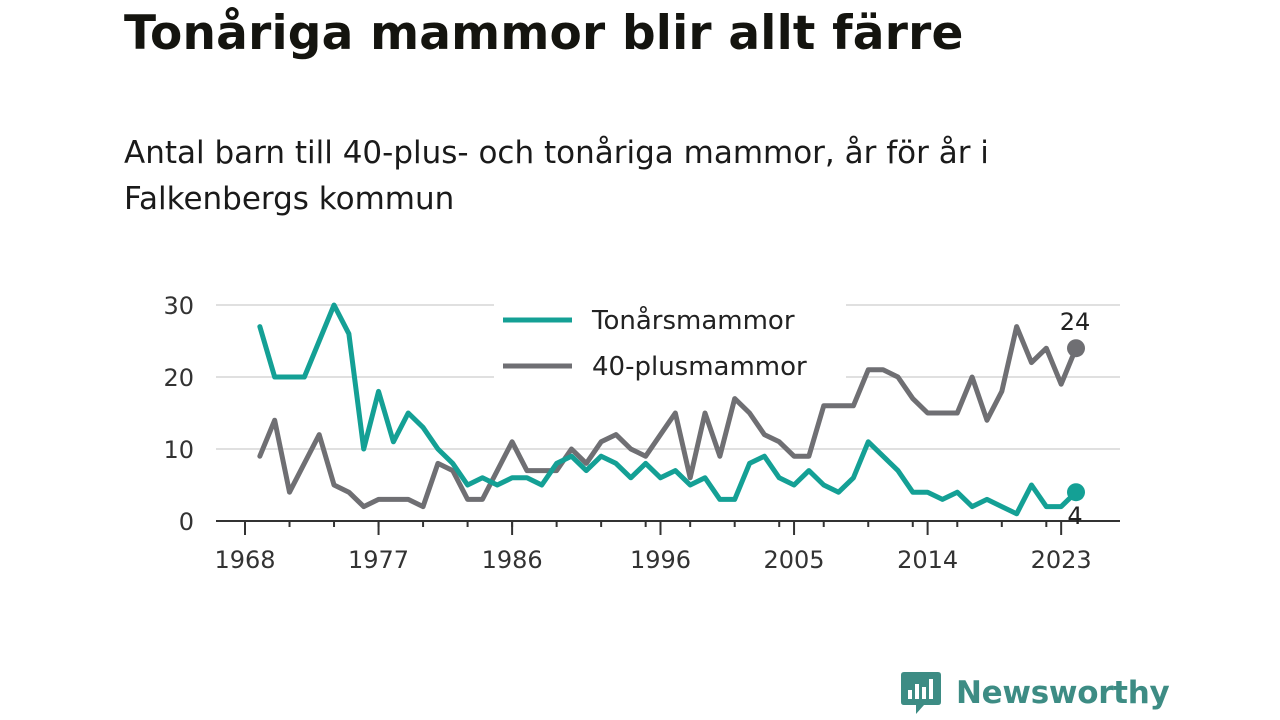 The image size is (1280, 720). What do you see at coordinates (921, 693) in the screenshot?
I see `newsworthy-logo-icon` at bounding box center [921, 693].